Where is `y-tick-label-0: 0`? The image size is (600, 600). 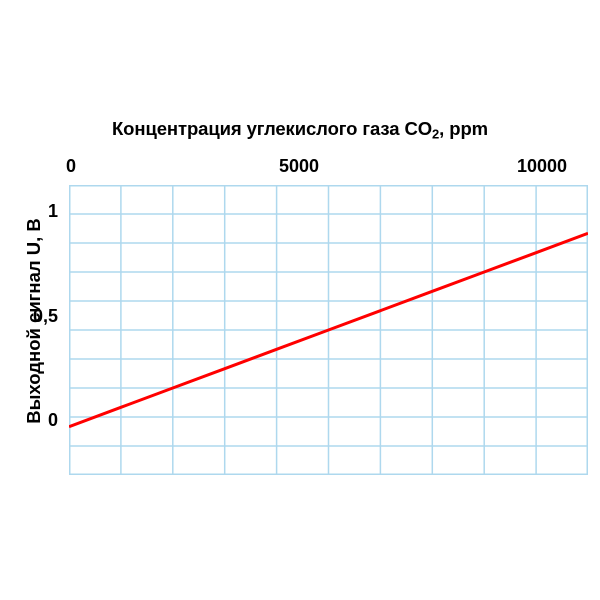 y-tick-label-0: 0 is located at coordinates (52, 420).